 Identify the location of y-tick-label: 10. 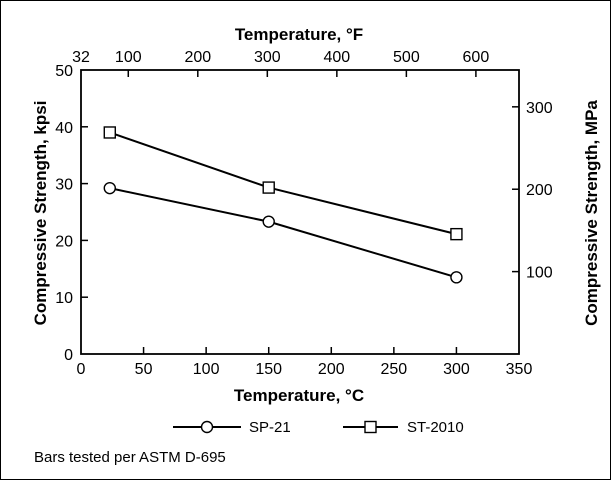
(64, 298).